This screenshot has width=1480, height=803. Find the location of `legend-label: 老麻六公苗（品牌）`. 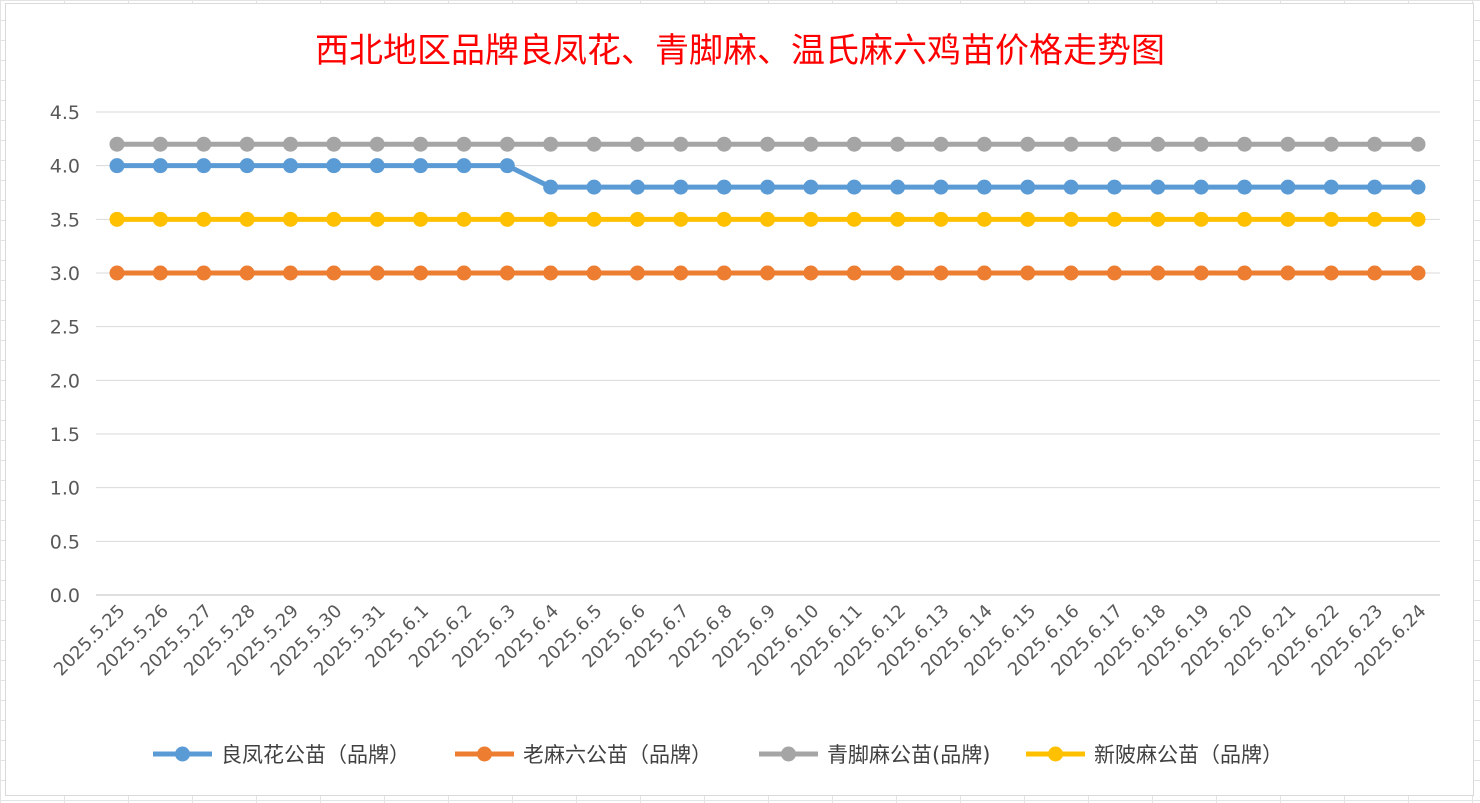

legend-label: 老麻六公苗（品牌） is located at coordinates (617, 755).